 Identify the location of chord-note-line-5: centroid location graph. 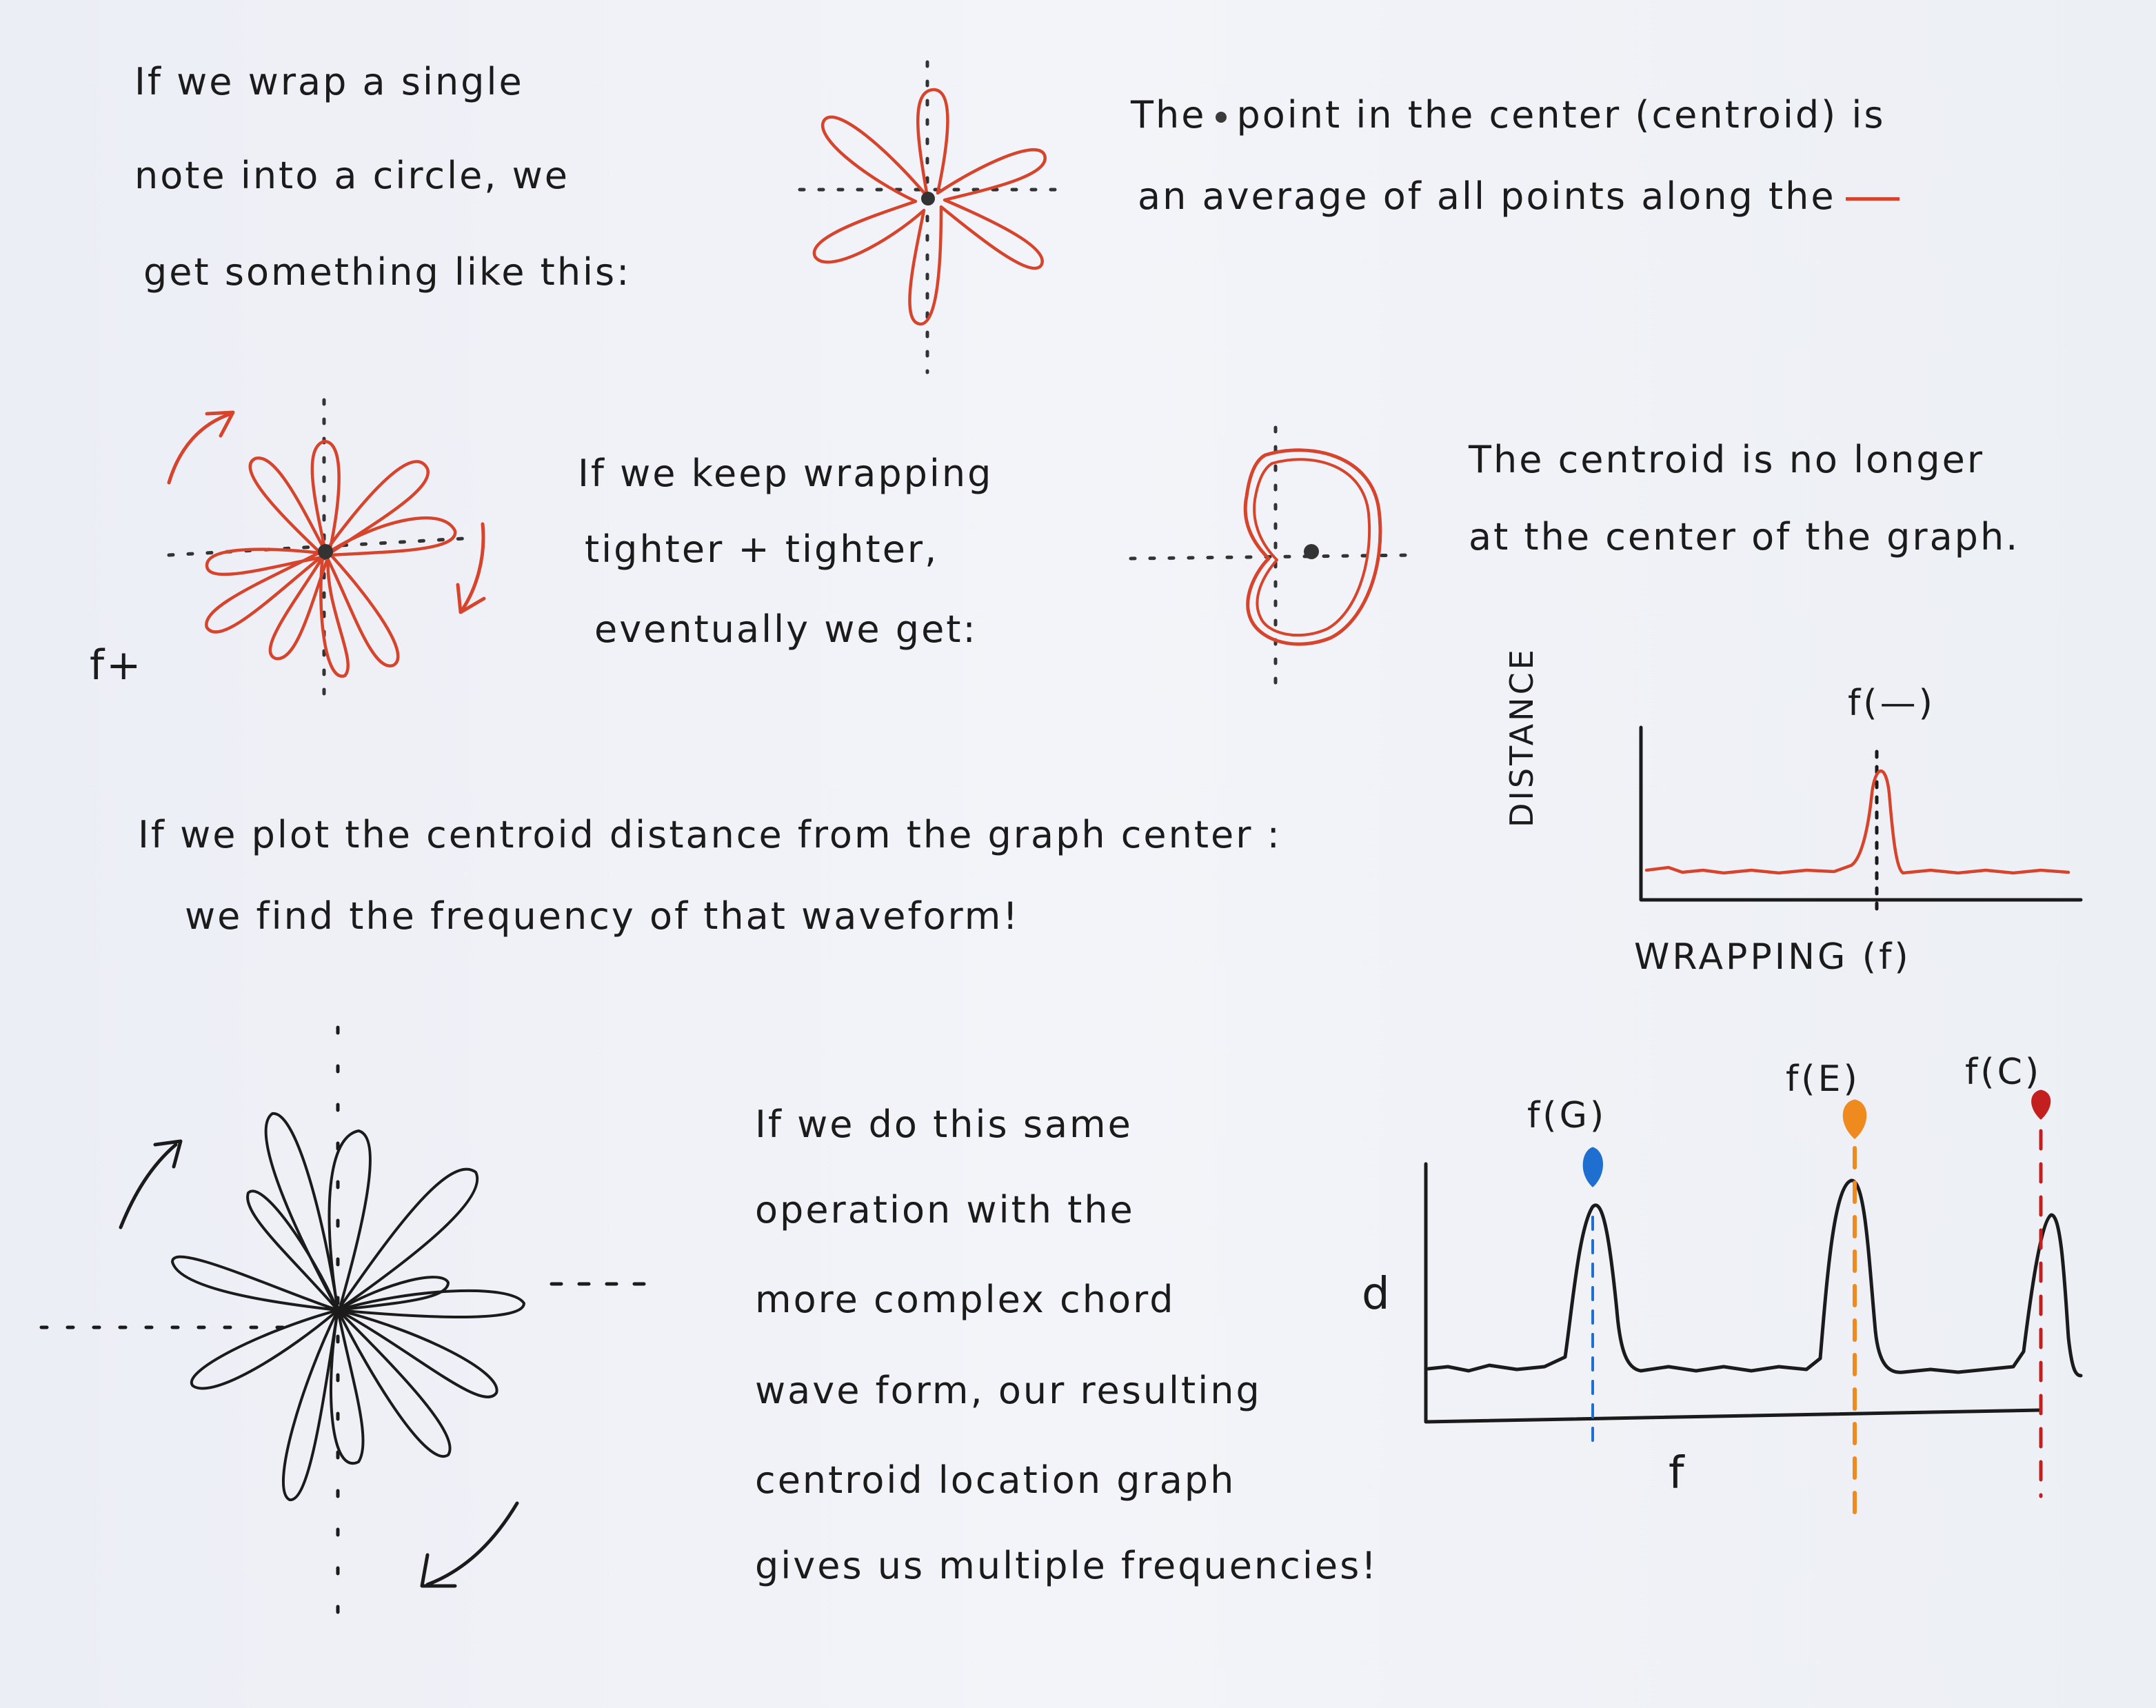
(995, 1480).